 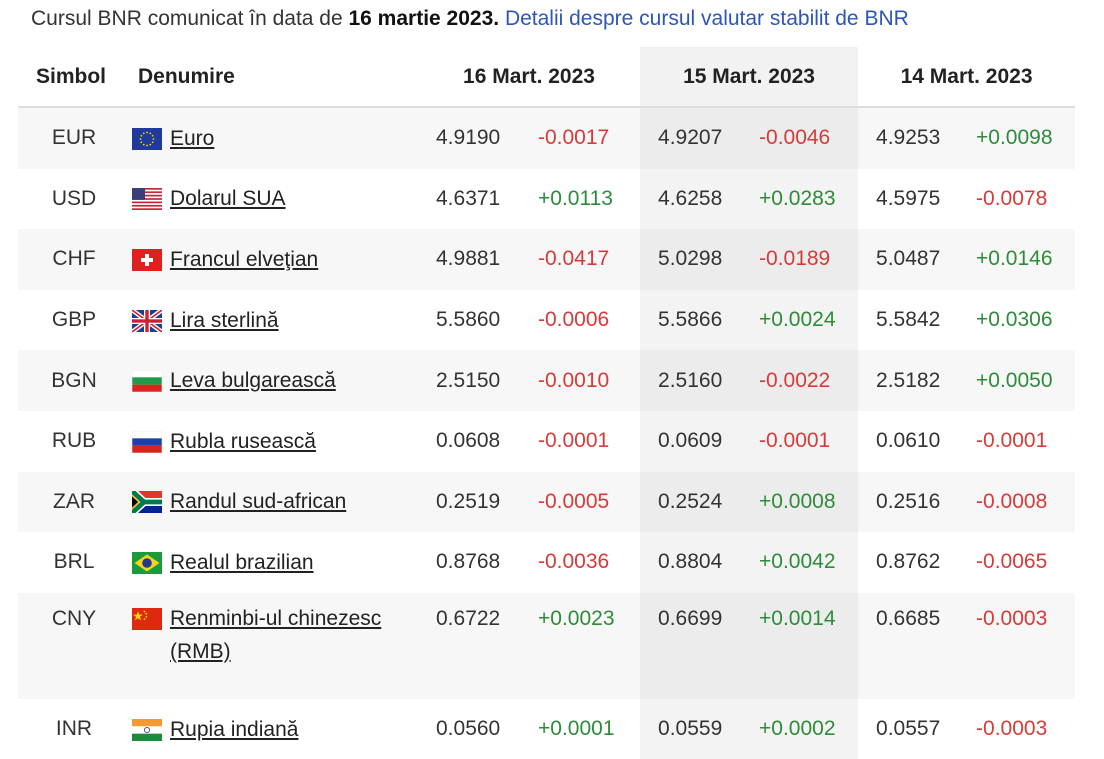 What do you see at coordinates (74, 77) in the screenshot?
I see `header-symbol: Simbol` at bounding box center [74, 77].